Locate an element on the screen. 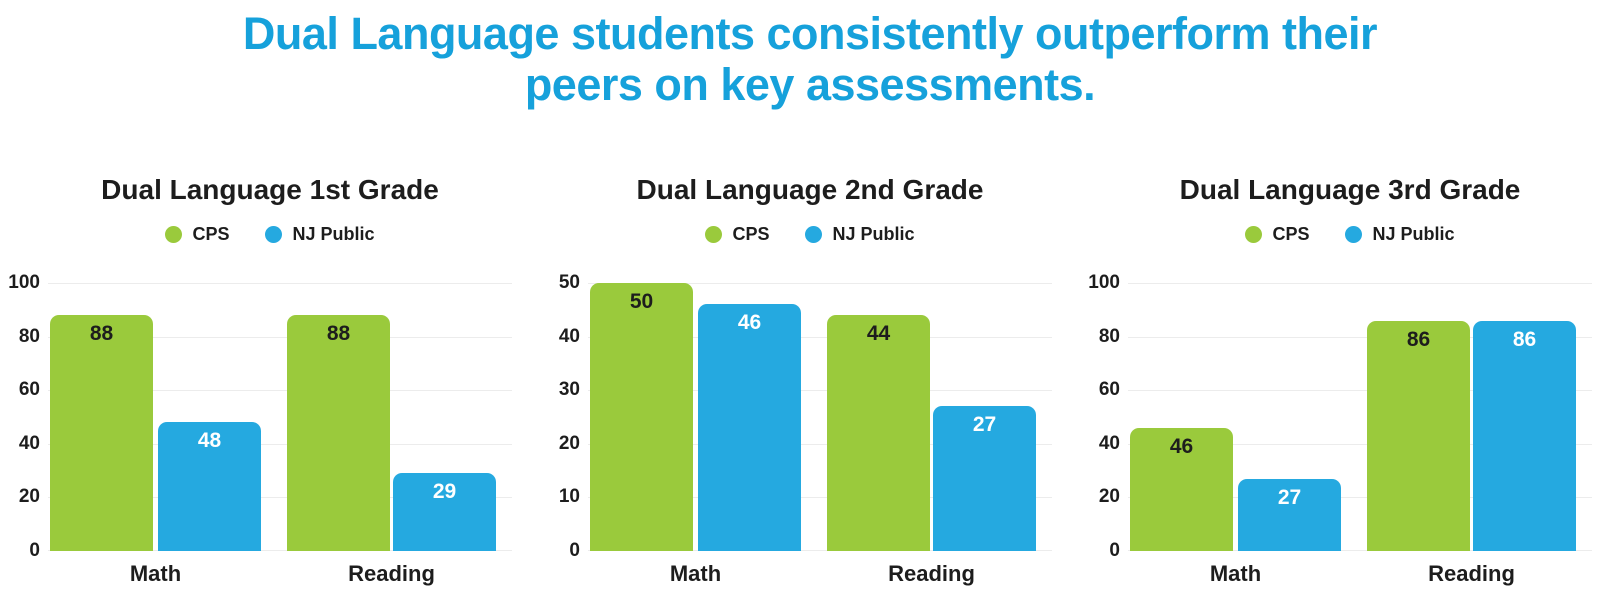  bar-nj-public-math: 46 is located at coordinates (749, 427).